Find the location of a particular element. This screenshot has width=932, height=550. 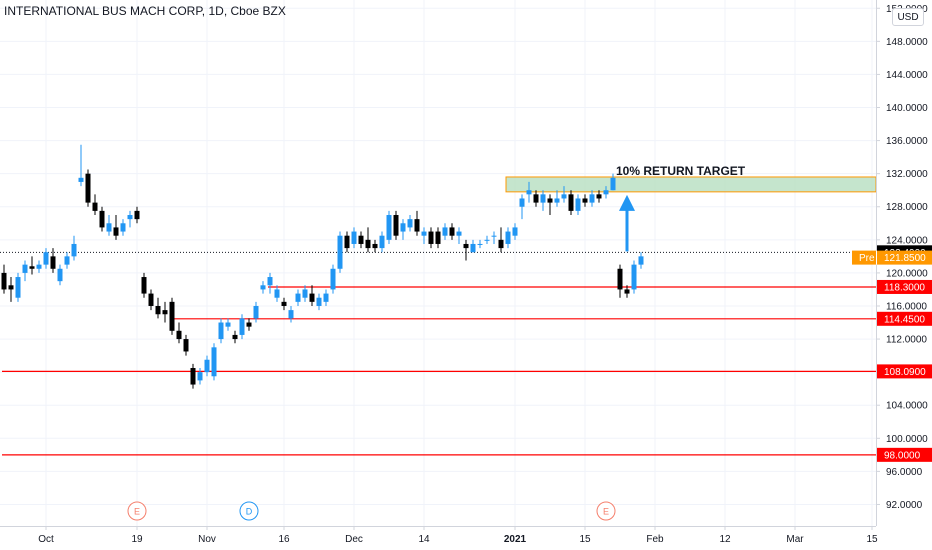

level-price-label-text: 98.0000 is located at coordinates (902, 455).